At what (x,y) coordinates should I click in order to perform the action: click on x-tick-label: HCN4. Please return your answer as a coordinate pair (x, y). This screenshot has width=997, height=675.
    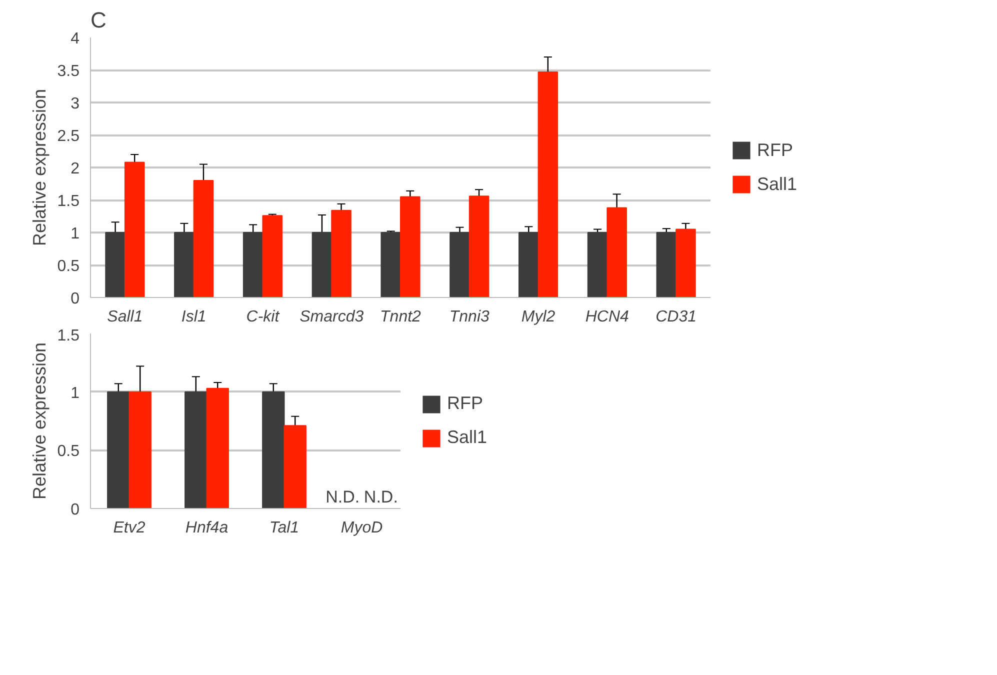
    Looking at the image, I should click on (607, 317).